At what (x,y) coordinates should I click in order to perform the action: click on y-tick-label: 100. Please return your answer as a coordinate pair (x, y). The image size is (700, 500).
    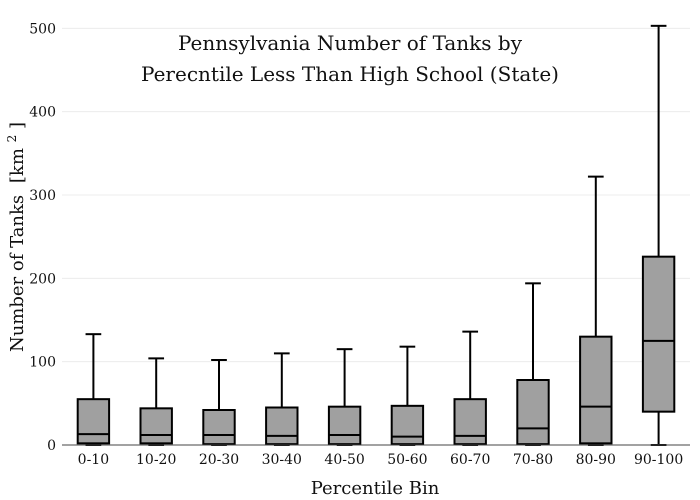
    Looking at the image, I should click on (42, 363).